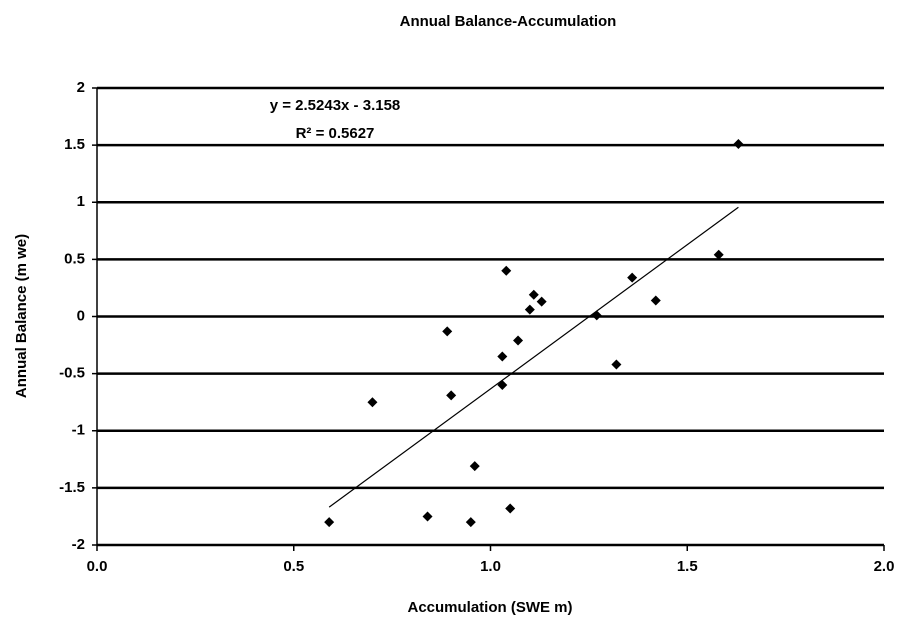 The image size is (900, 624). Describe the element at coordinates (97, 566) in the screenshot. I see `x-tick-label: 0.0` at that location.